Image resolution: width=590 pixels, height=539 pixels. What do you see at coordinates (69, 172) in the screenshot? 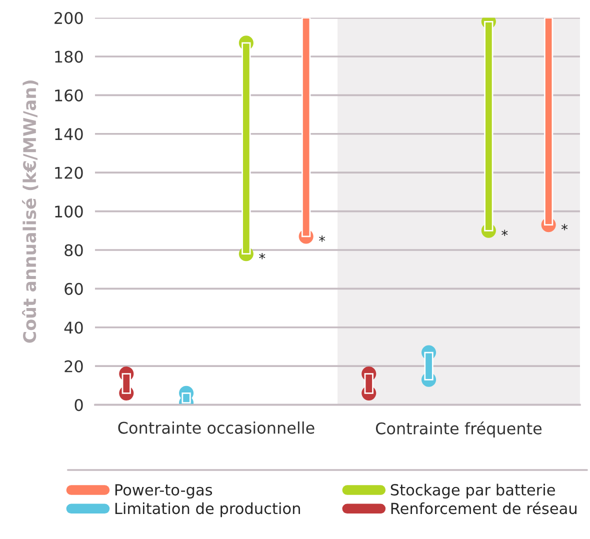
I see `y-tick-label: 120` at bounding box center [69, 172].